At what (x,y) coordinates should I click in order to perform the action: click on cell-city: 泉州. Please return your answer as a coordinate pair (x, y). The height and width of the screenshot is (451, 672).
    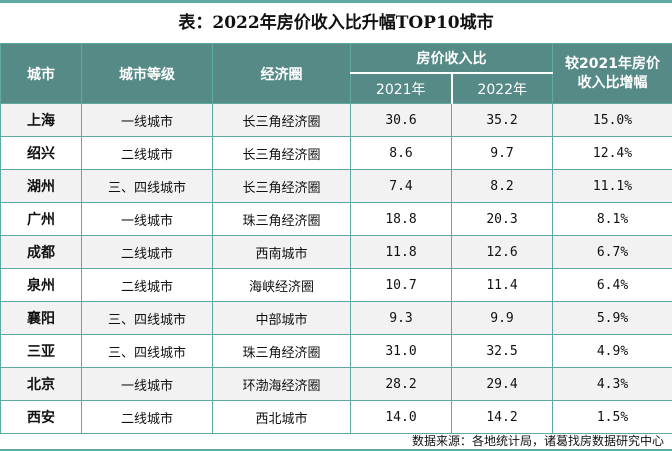
    Looking at the image, I should click on (41, 285).